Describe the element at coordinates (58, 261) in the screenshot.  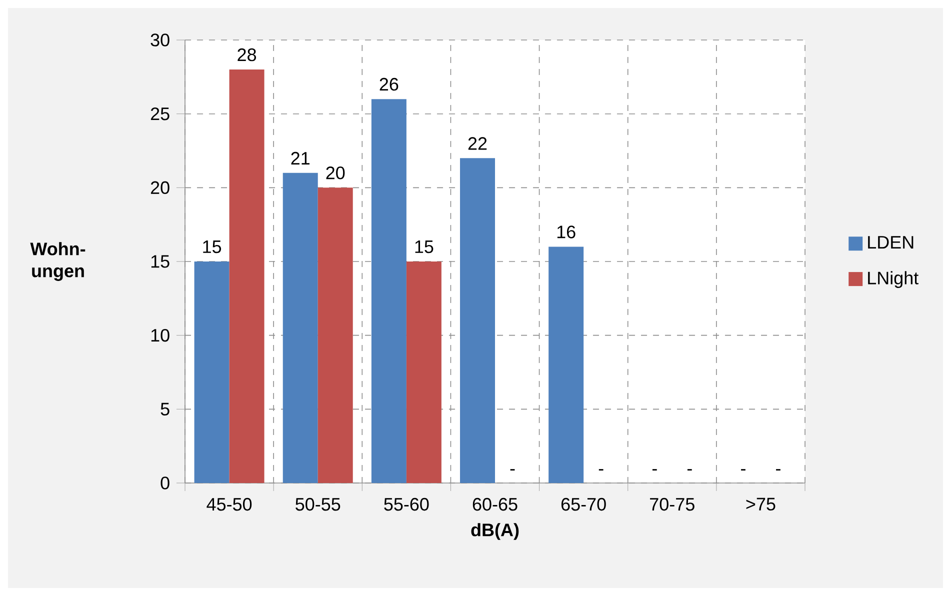
I see `y-axis-title: Wohn- ungen` at that location.